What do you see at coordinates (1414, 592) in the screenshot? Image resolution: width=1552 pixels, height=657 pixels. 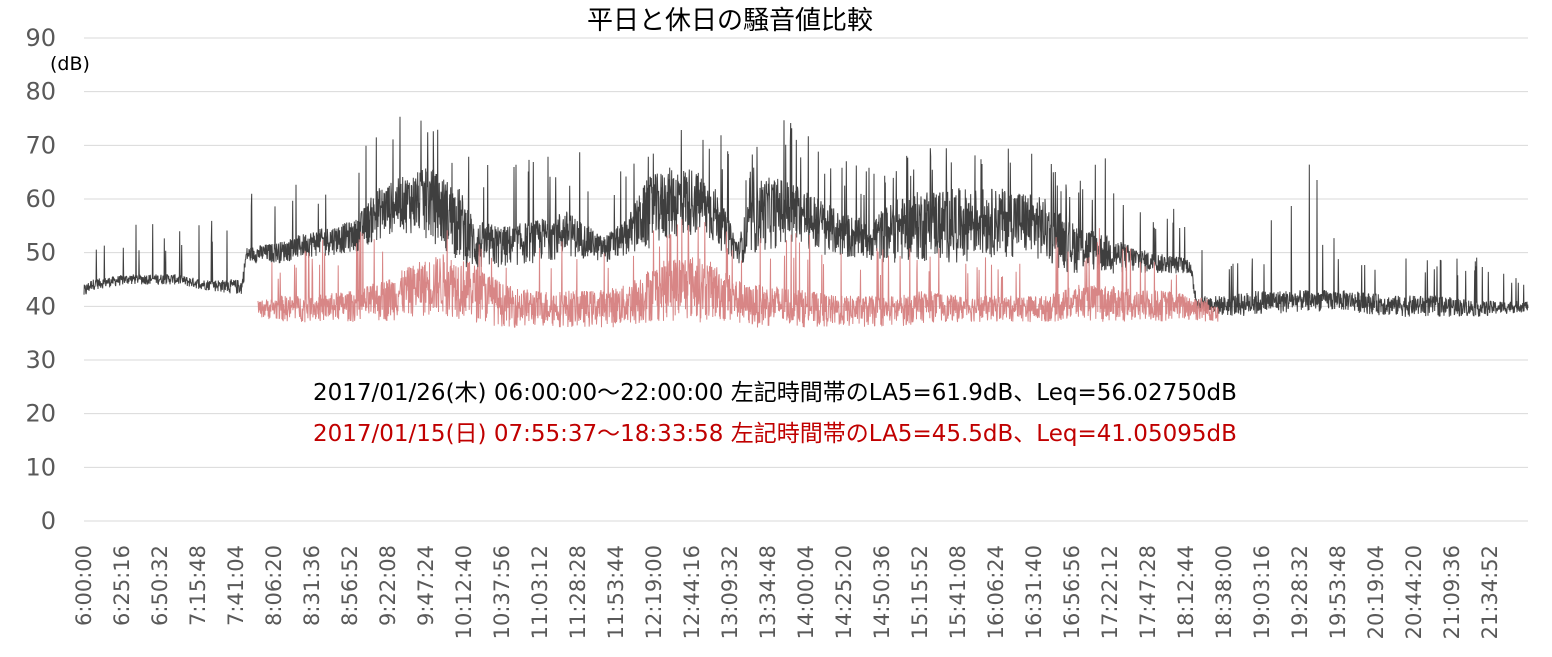 I see `x-tick-label: 20:44:20` at bounding box center [1414, 592].